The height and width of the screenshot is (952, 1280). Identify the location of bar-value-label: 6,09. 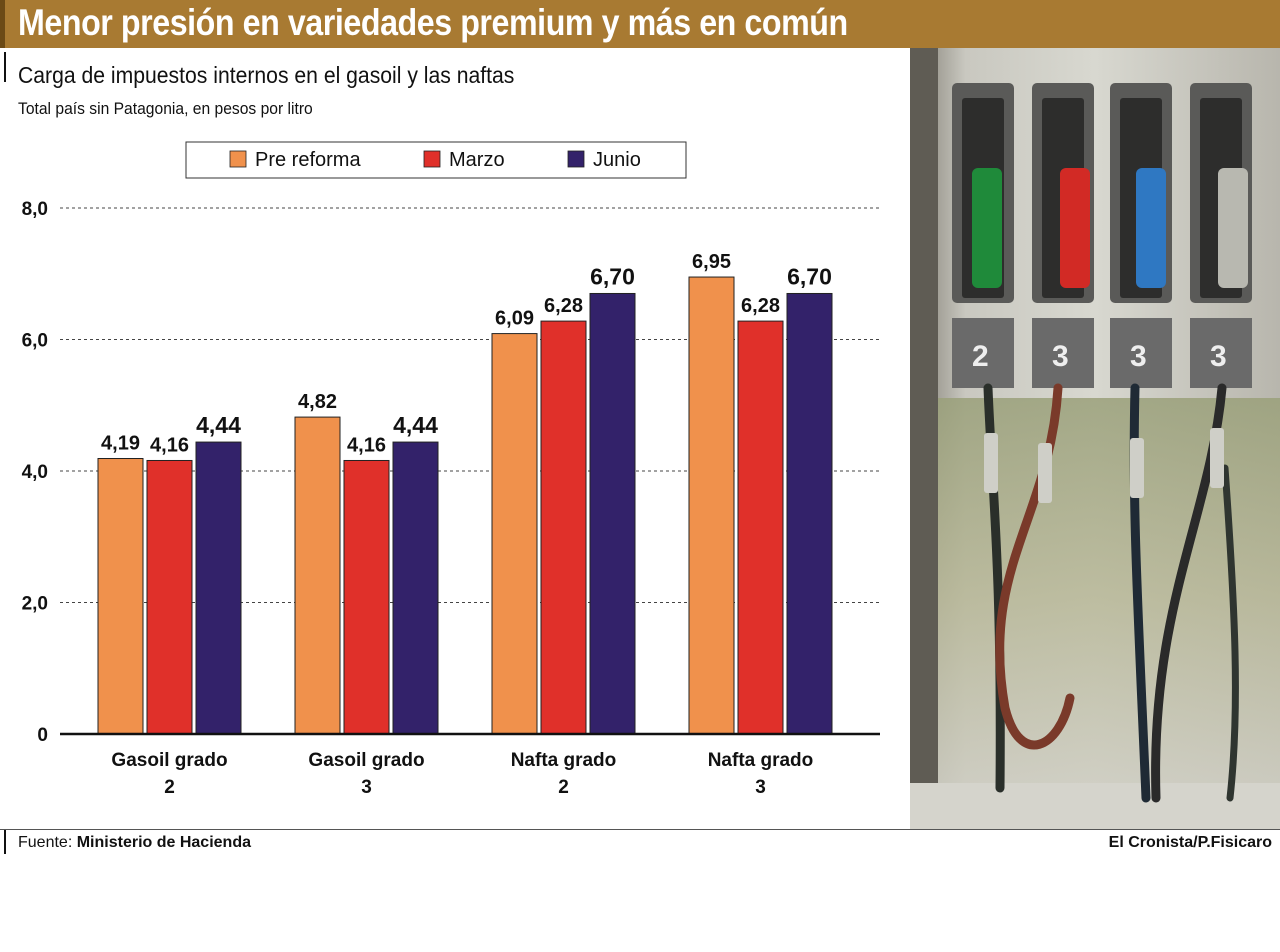
(514, 319).